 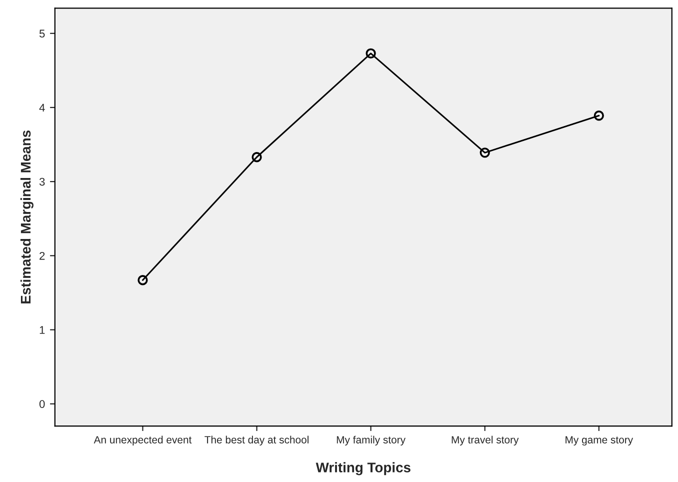 What do you see at coordinates (600, 441) in the screenshot?
I see `x-tick-label: My game story` at bounding box center [600, 441].